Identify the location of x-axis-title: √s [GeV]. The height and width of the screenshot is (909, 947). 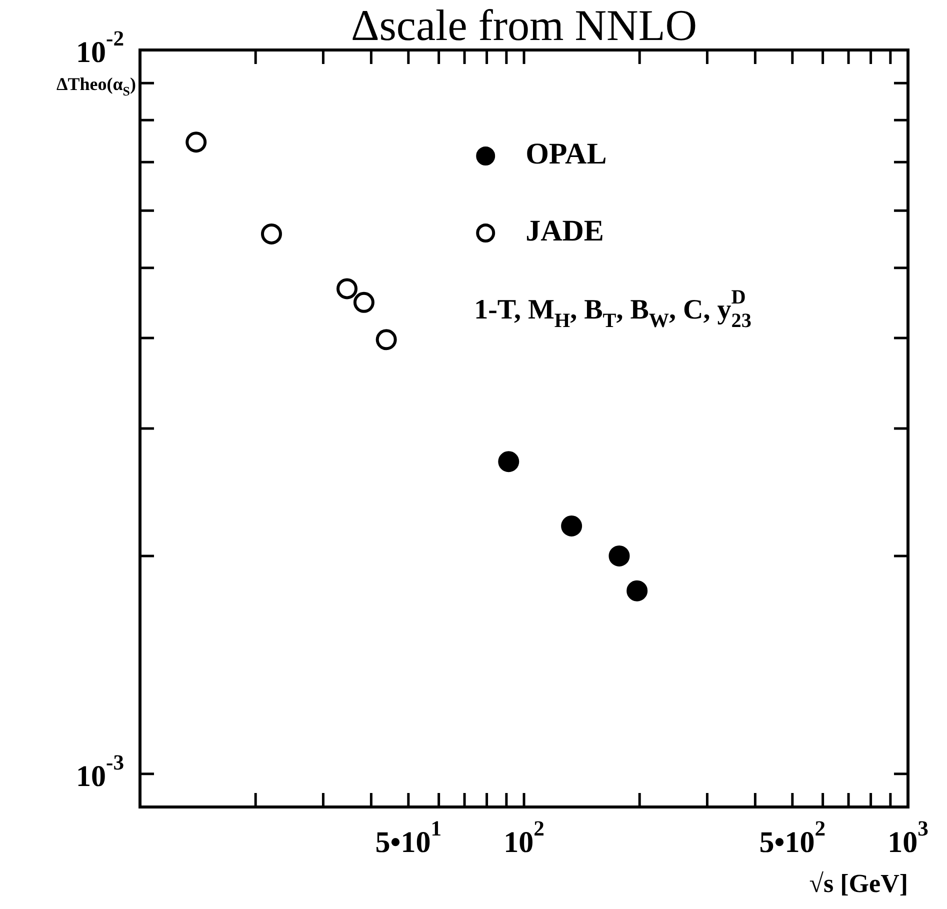
(858, 883).